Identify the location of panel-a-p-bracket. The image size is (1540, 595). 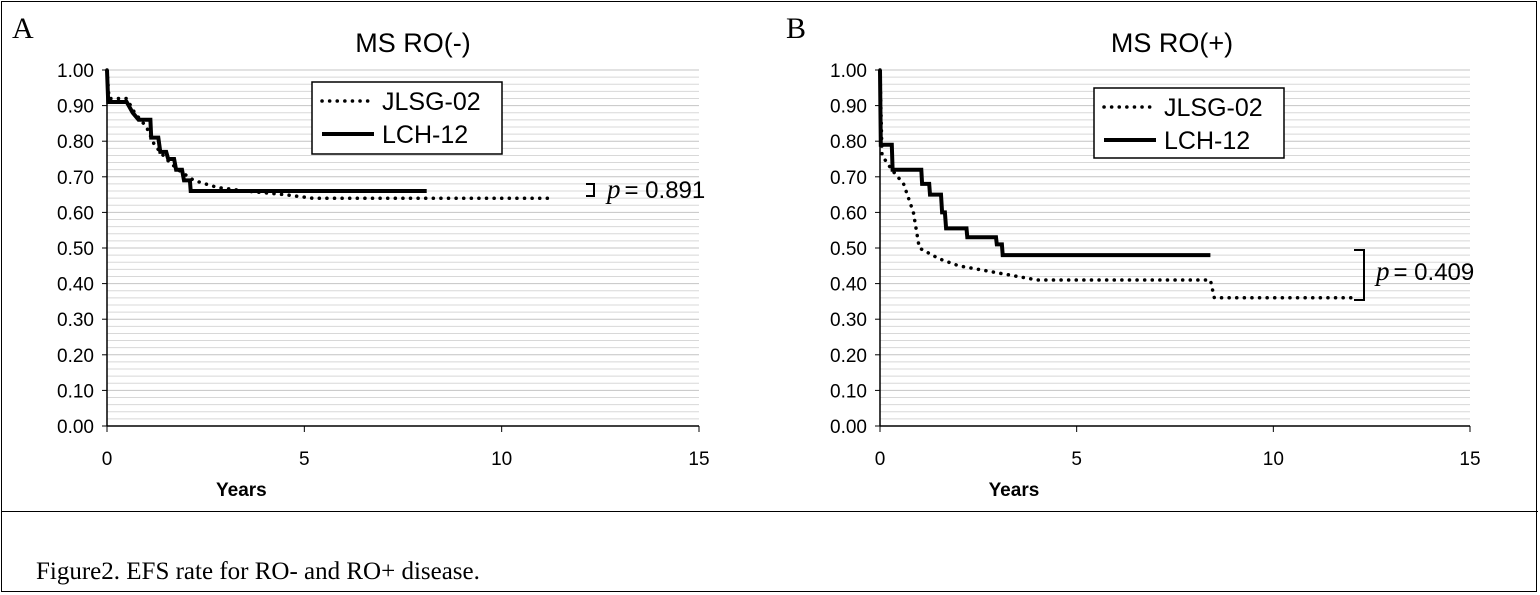
(590, 190).